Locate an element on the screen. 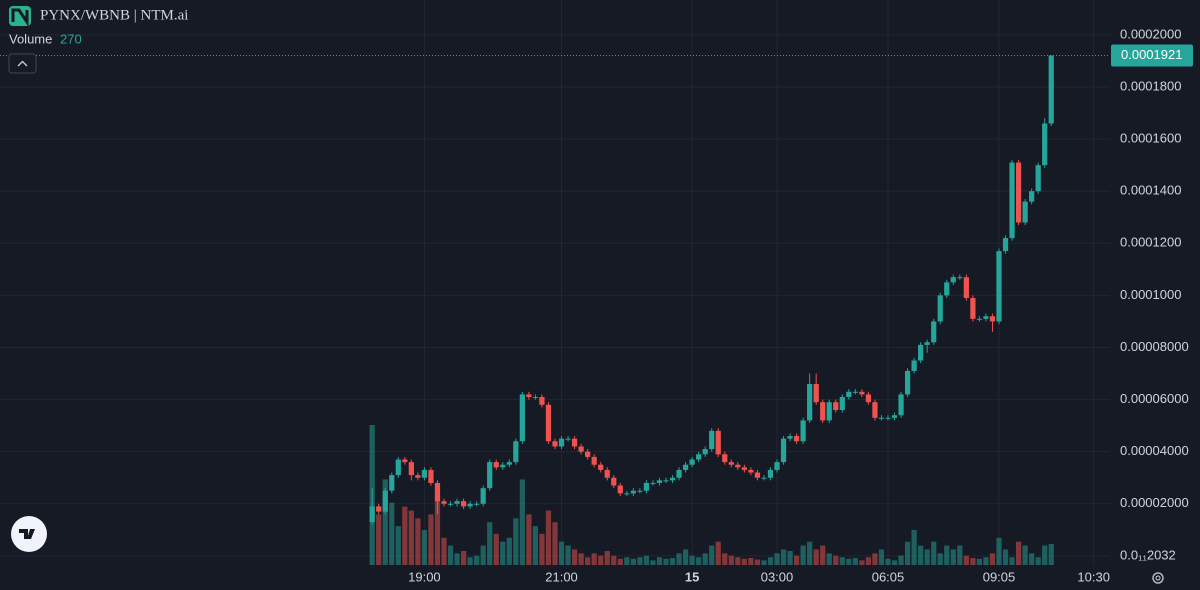  settings-icon is located at coordinates (1158, 578).